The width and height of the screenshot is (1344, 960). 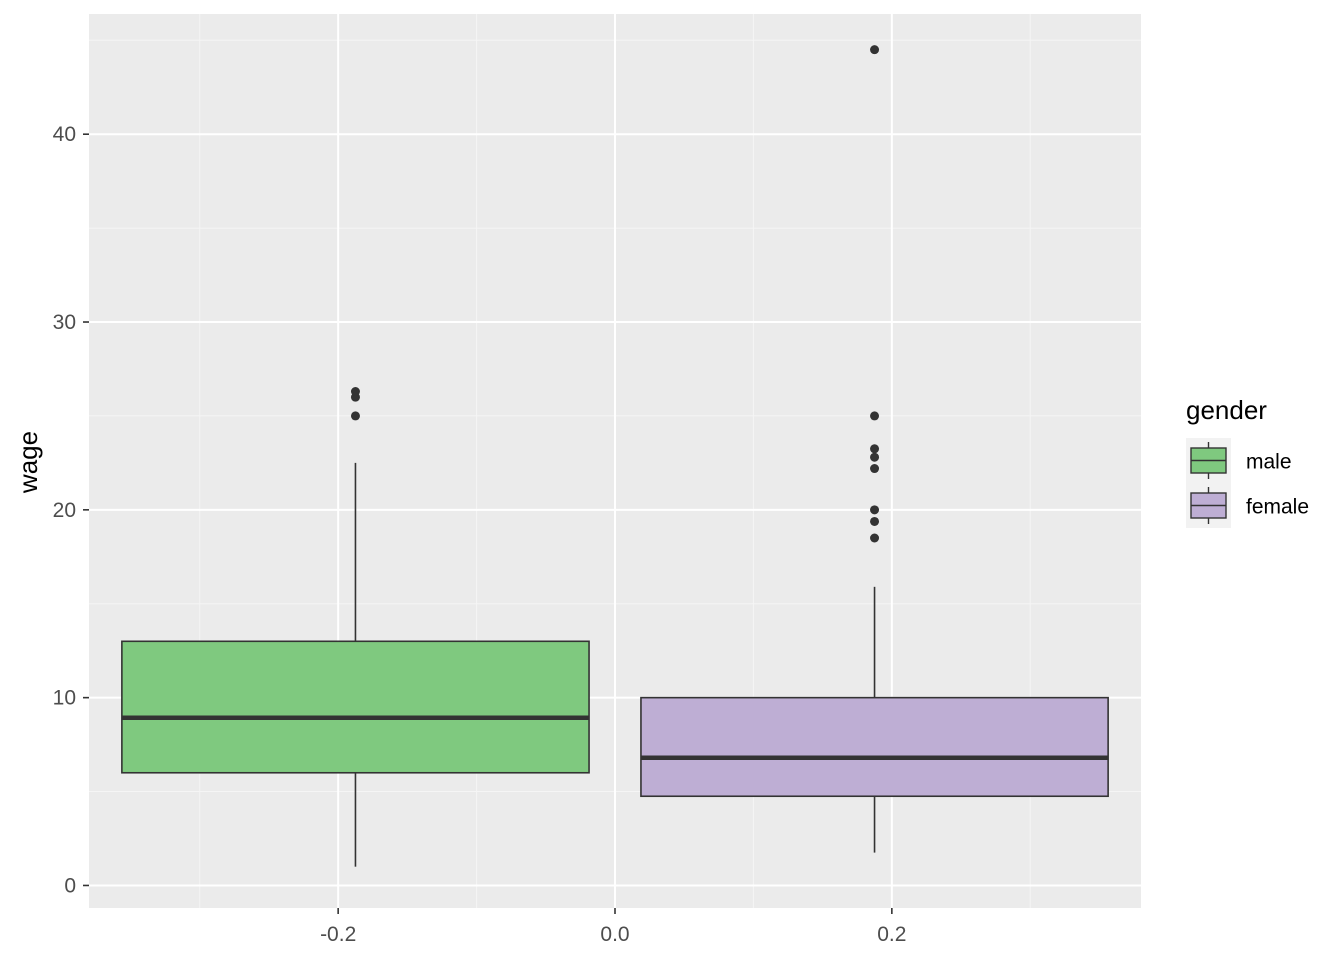 I want to click on legend-item-female: female, so click(x=1247, y=505).